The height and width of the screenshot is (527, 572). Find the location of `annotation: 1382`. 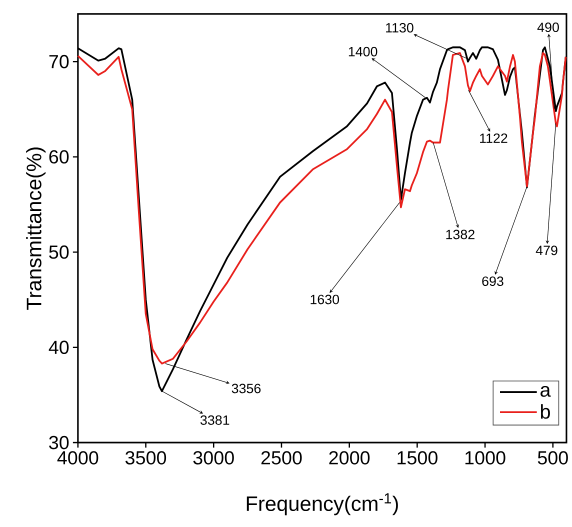

annotation: 1382 is located at coordinates (460, 235).